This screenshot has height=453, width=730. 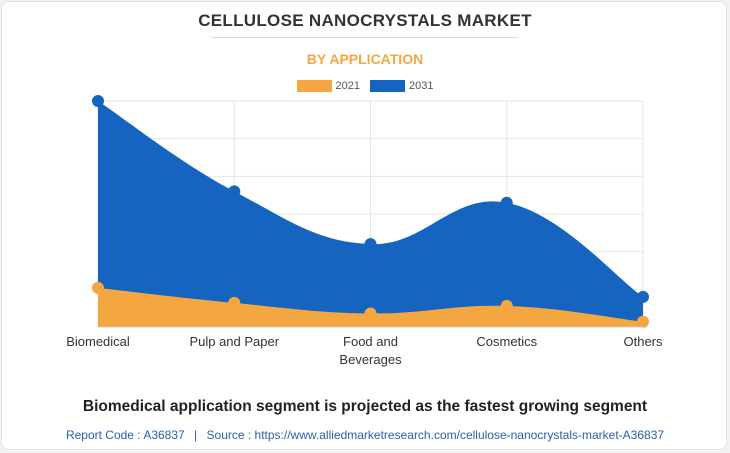 I want to click on legend-item-2031: 2031, so click(x=401, y=86).